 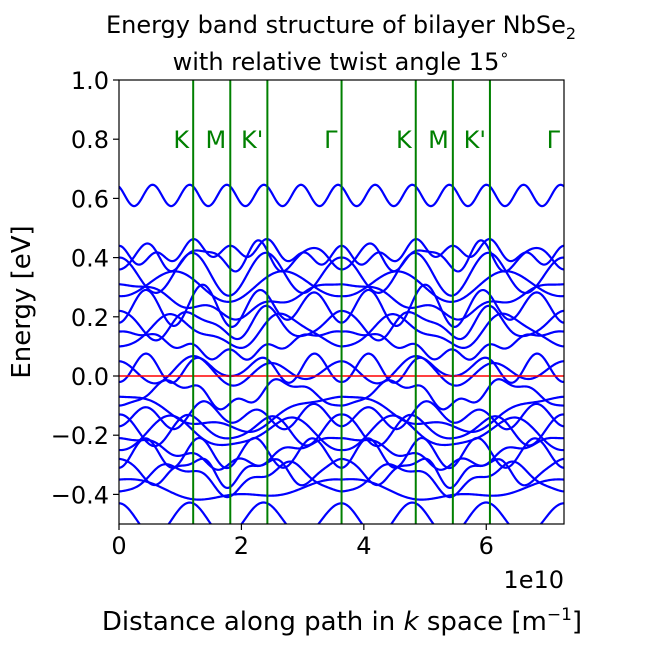 What do you see at coordinates (90, 318) in the screenshot?
I see `y-tick-label: 0.2` at bounding box center [90, 318].